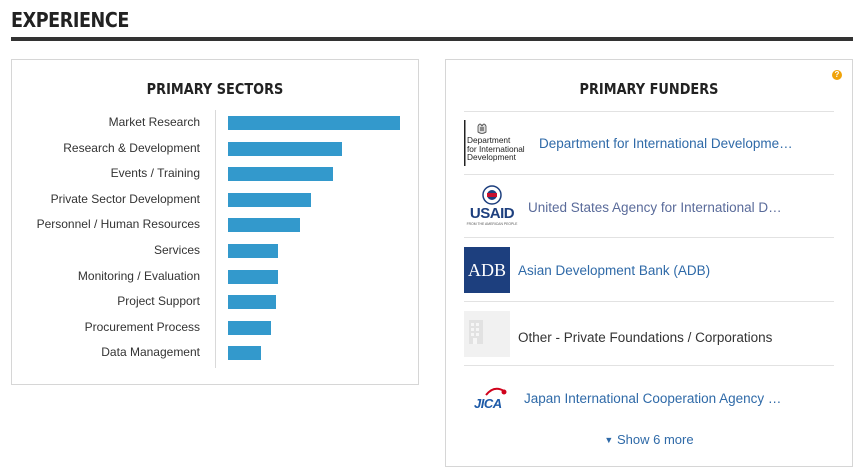 The height and width of the screenshot is (476, 864). What do you see at coordinates (70, 20) in the screenshot?
I see `section-title: EXPERIENCE` at bounding box center [70, 20].